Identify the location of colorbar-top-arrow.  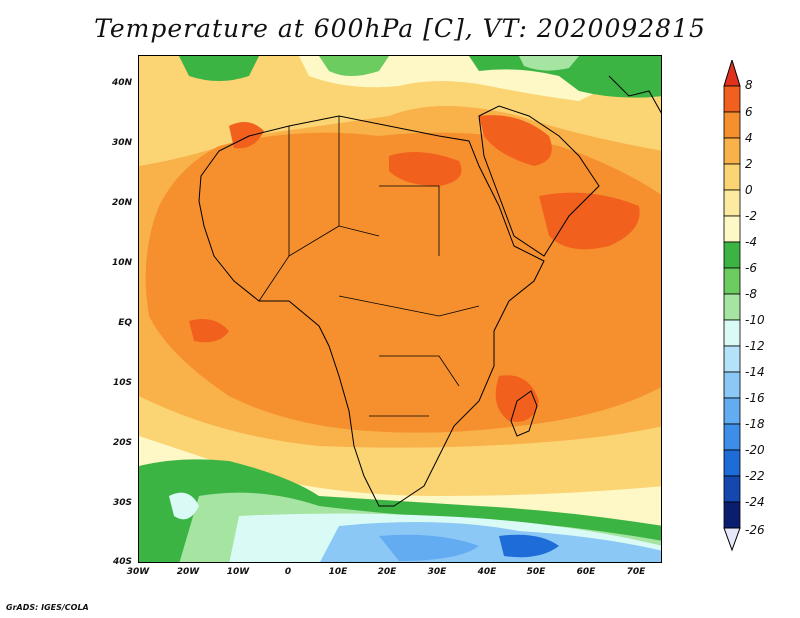
(732, 73).